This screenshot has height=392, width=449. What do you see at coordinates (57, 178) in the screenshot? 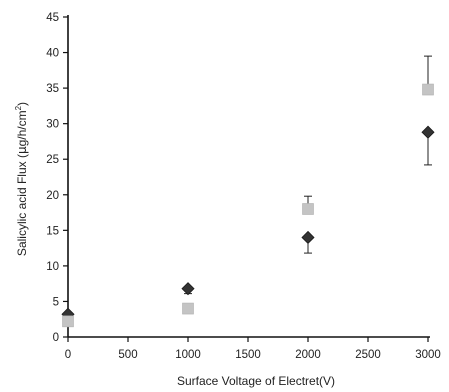
I see `y-axis-ticks: 0 5 10 15 20 25 30 35 40 45` at bounding box center [57, 178].